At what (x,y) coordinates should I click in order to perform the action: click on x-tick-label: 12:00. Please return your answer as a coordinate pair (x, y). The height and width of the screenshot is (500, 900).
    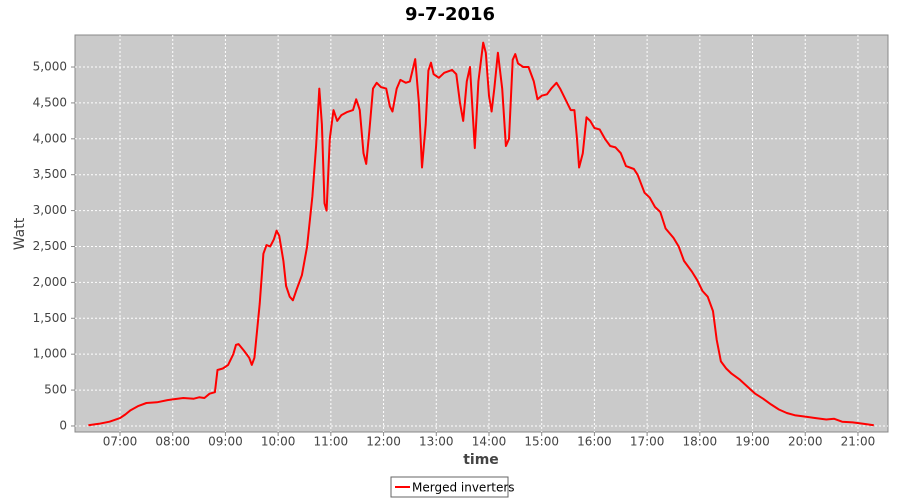
    Looking at the image, I should click on (383, 442).